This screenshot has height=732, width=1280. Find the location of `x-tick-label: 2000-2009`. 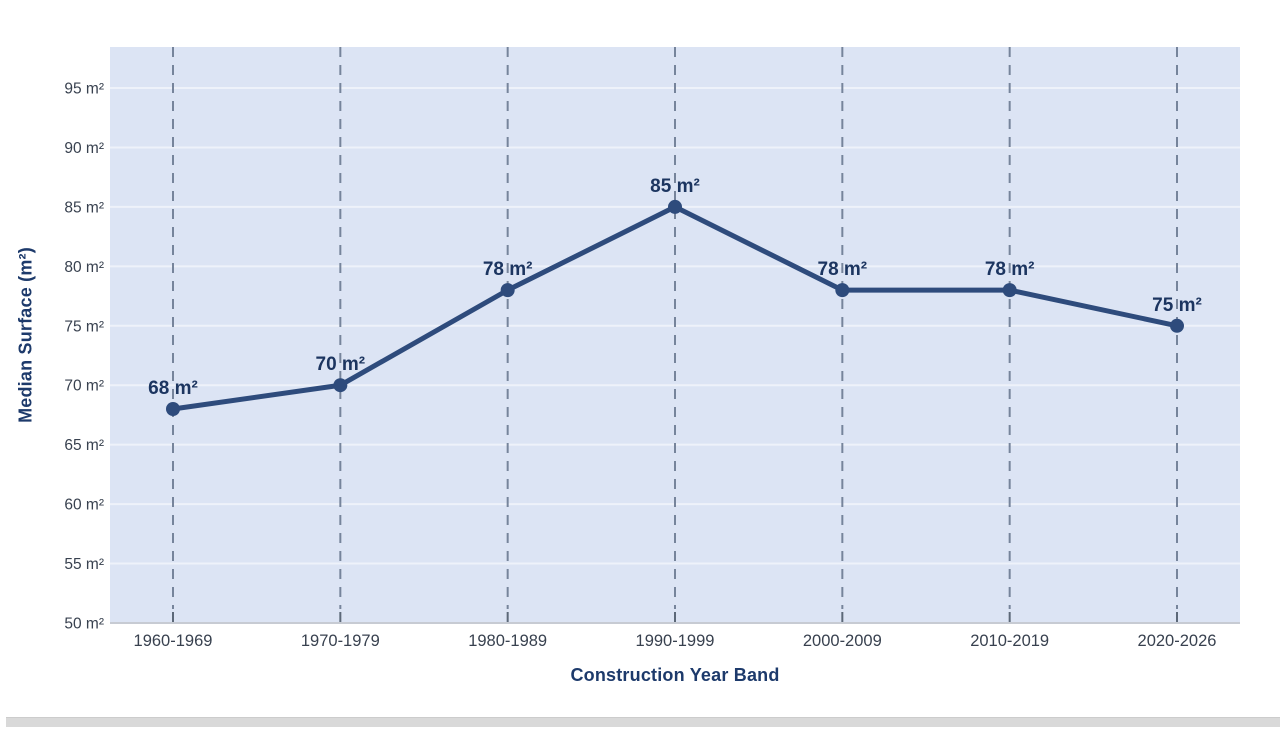

x-tick-label: 2000-2009 is located at coordinates (842, 641).